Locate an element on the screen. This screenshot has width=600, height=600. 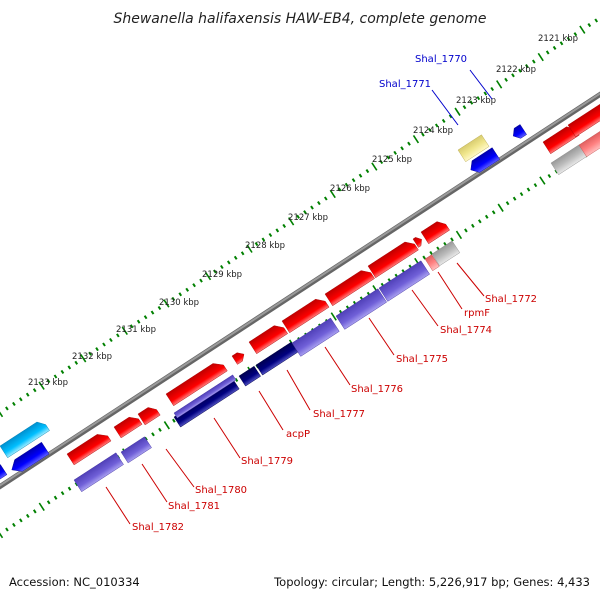
gene-label-rpmf: rpmF is located at coordinates (477, 313).